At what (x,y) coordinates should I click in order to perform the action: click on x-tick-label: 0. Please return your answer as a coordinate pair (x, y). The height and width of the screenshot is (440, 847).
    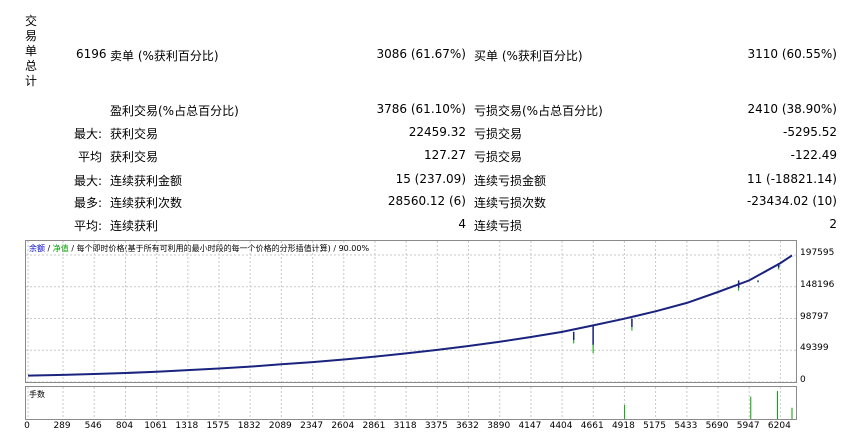
    Looking at the image, I should click on (27, 426).